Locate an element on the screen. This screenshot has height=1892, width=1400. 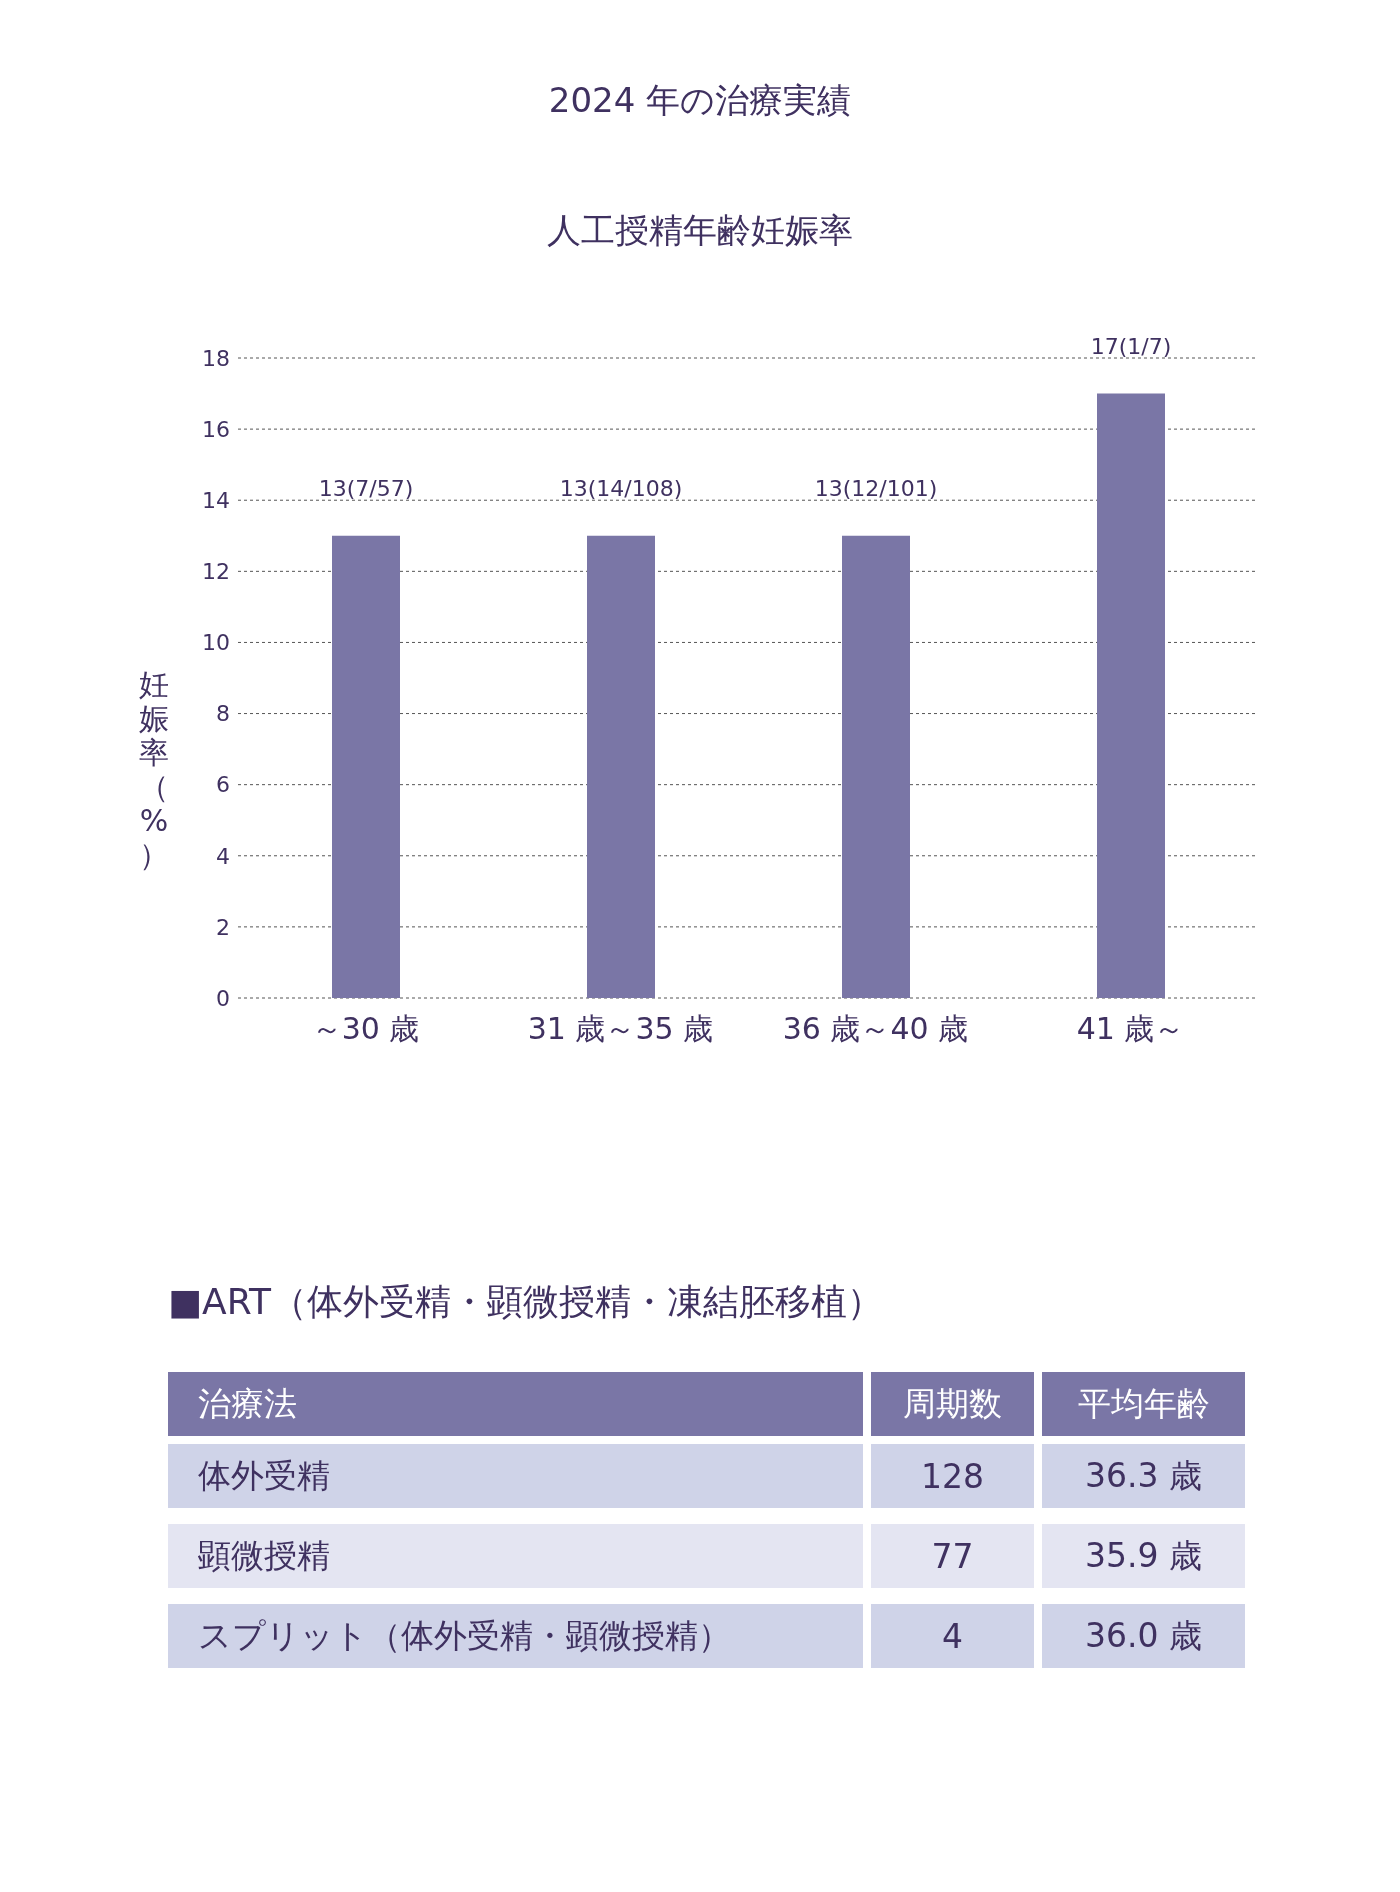
y-tick-label: 6 is located at coordinates (223, 785).